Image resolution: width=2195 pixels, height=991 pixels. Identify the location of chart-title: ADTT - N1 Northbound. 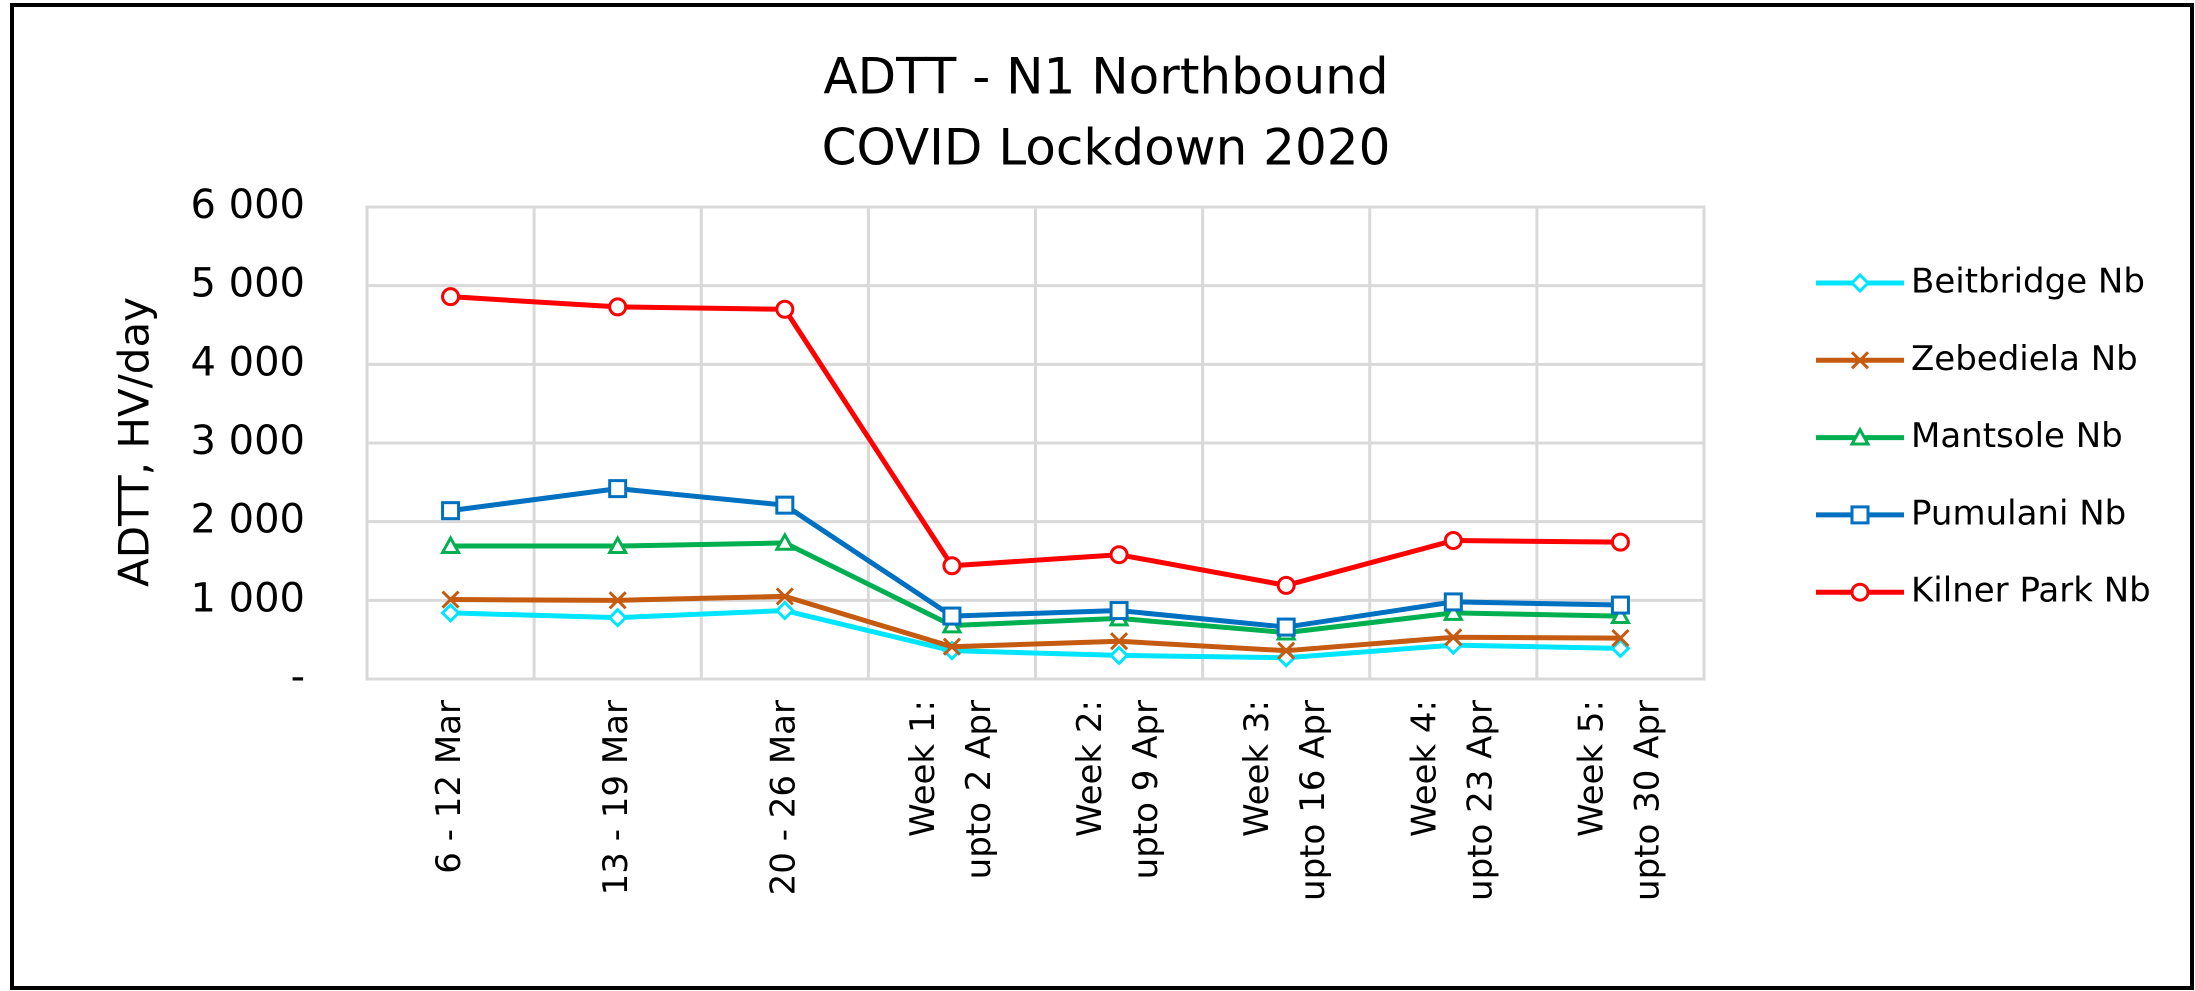
(1105, 77).